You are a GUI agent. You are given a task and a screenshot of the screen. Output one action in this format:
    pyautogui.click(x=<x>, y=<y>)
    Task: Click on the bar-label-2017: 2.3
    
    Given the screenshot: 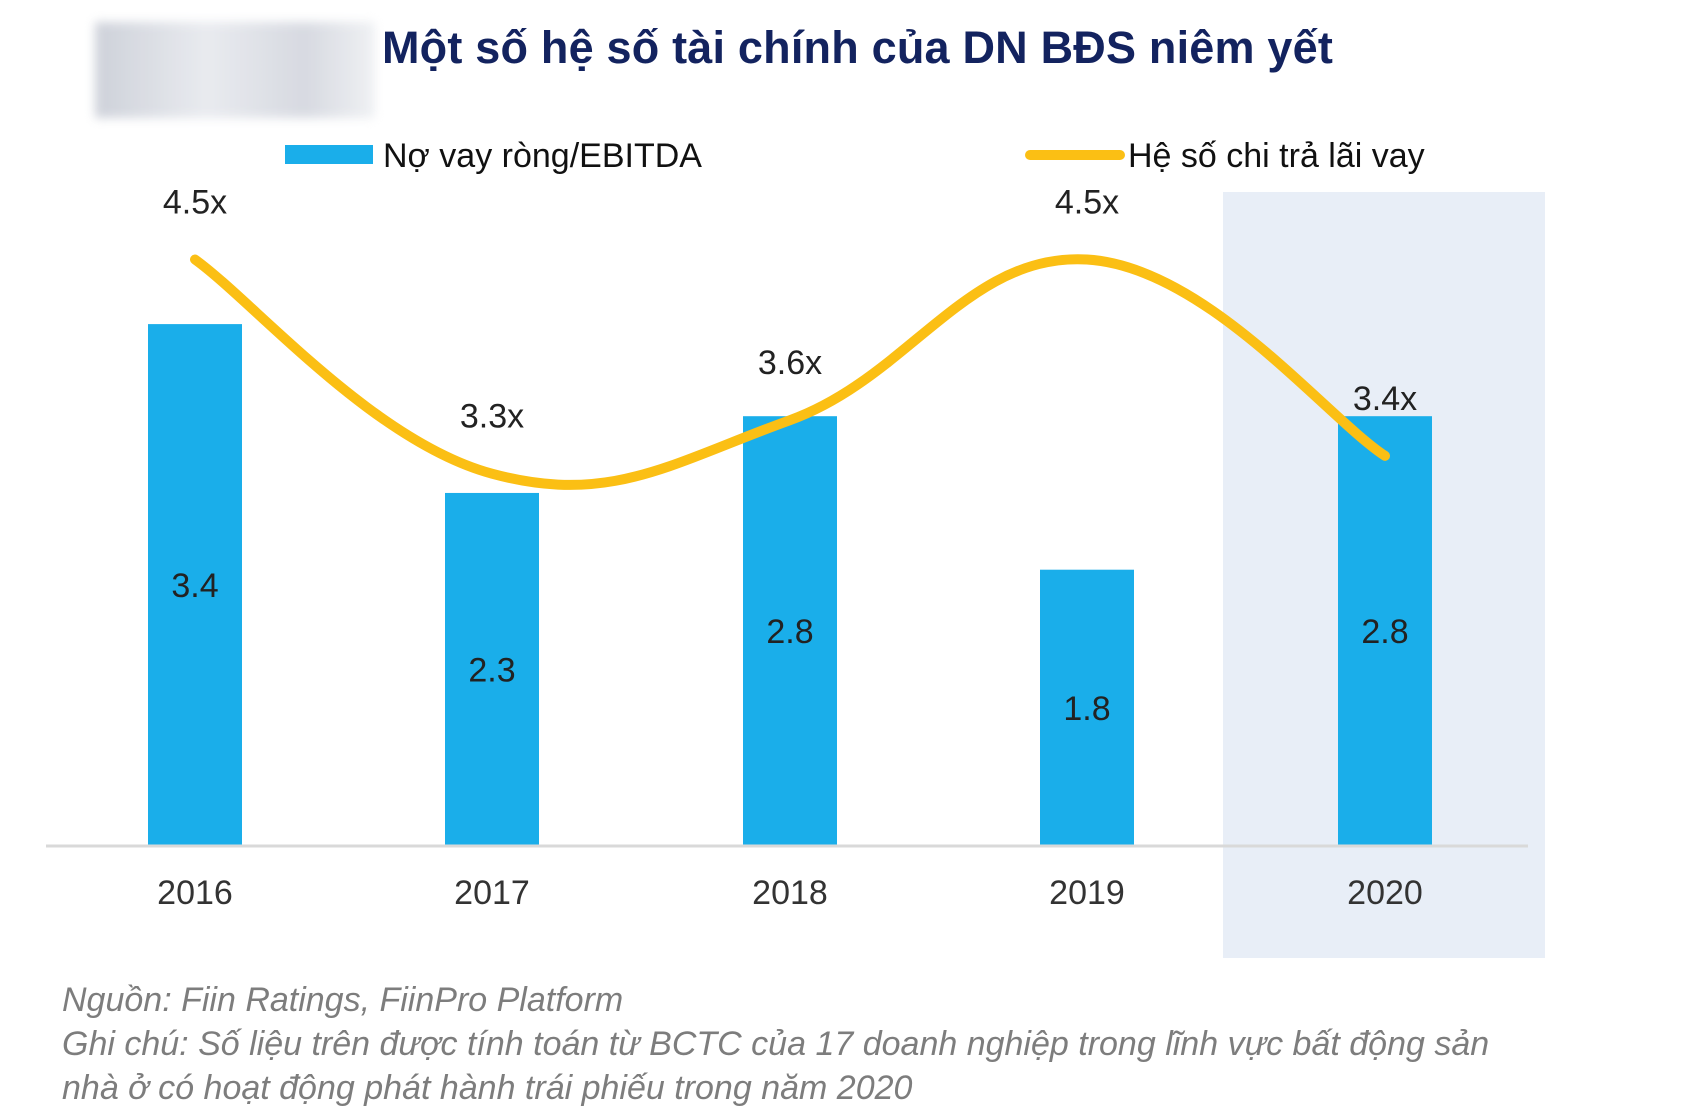 What is the action you would take?
    pyautogui.click(x=491, y=670)
    